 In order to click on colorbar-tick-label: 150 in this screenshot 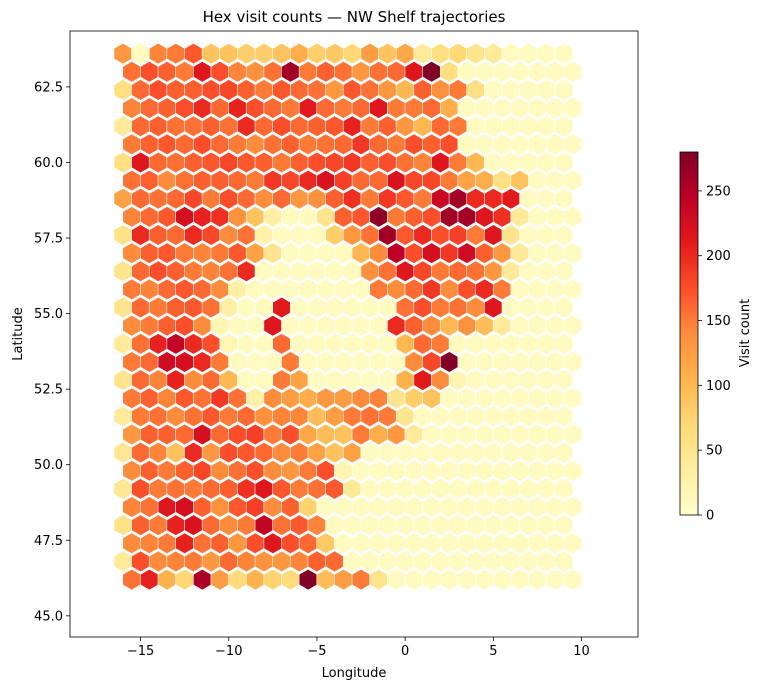, I will do `click(718, 321)`.